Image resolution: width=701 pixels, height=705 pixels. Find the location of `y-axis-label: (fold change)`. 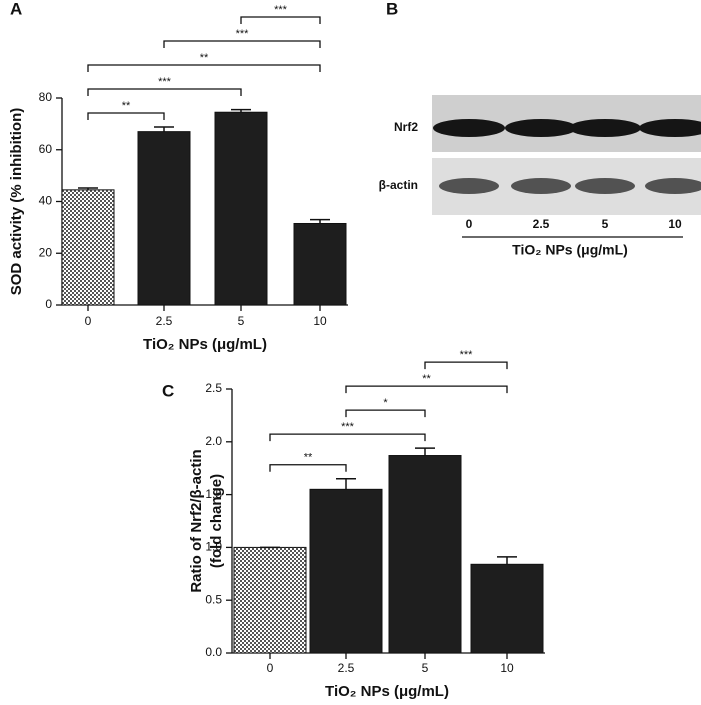

y-axis-label: (fold change) is located at coordinates (216, 521).